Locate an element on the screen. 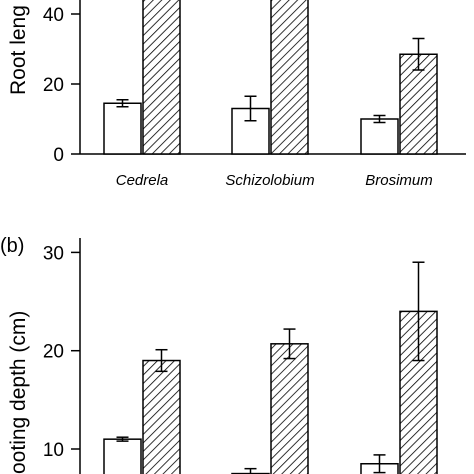  panel-label: (b) is located at coordinates (12, 246).